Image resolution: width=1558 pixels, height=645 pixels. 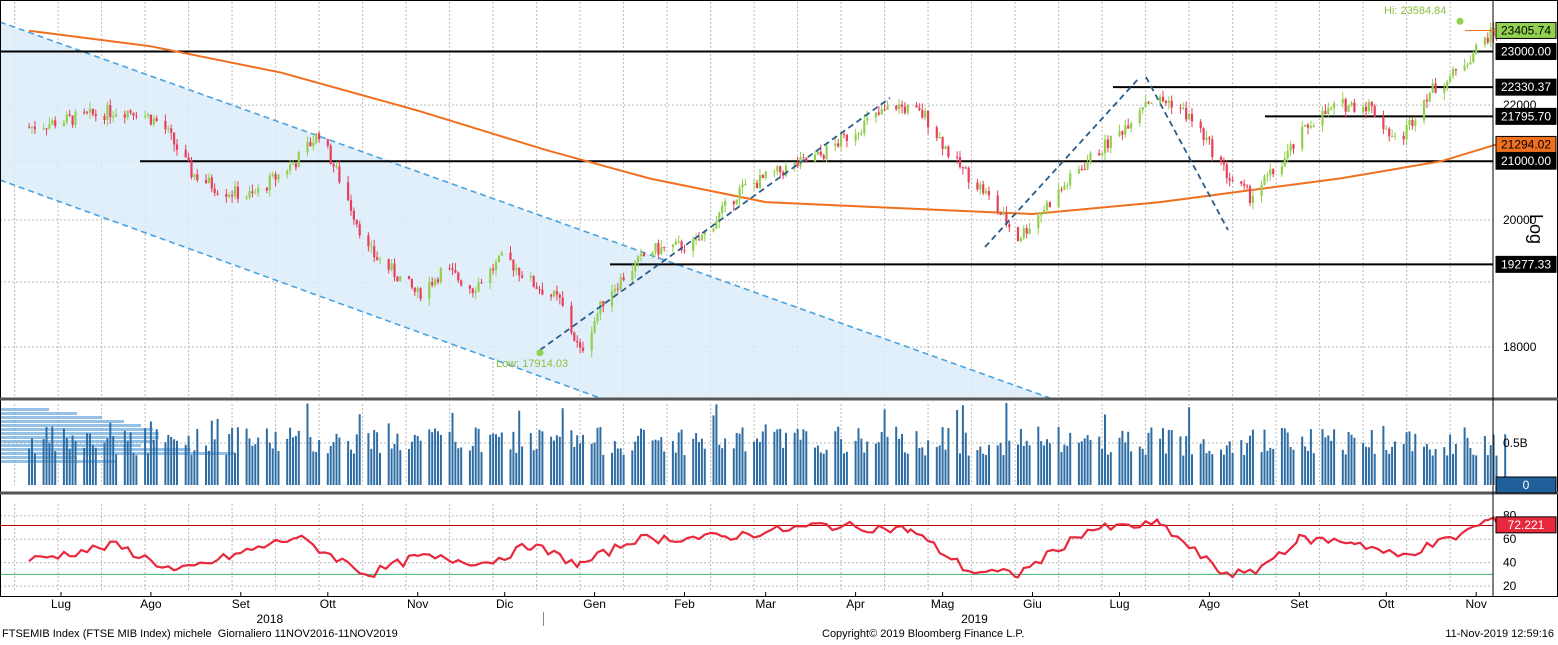 I want to click on rsi-tick-label: 40, so click(x=1510, y=563).